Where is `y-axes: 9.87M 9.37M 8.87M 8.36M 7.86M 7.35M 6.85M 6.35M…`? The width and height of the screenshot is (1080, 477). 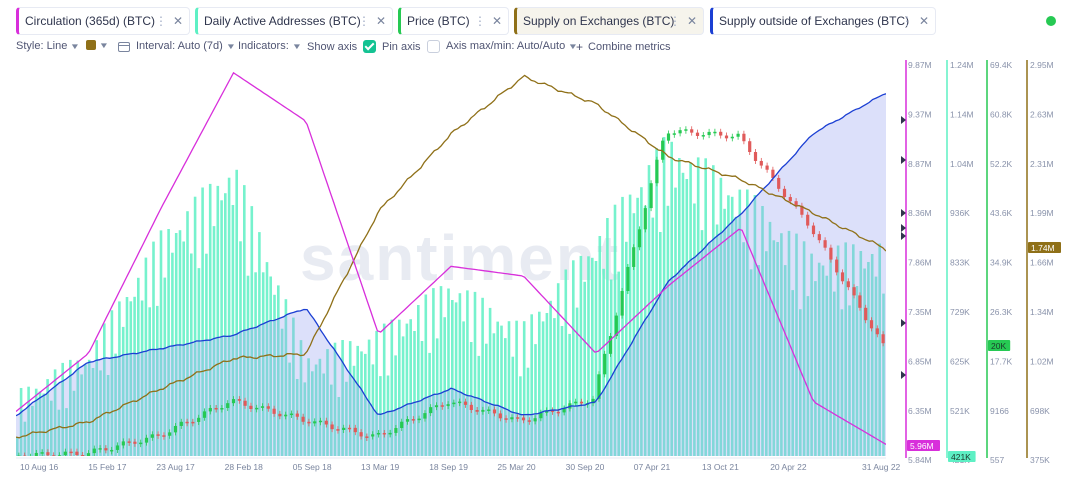
y-axes: 9.87M 9.37M 8.87M 8.36M 7.86M 7.35M 6.85M 6.35M… is located at coordinates (981, 262).